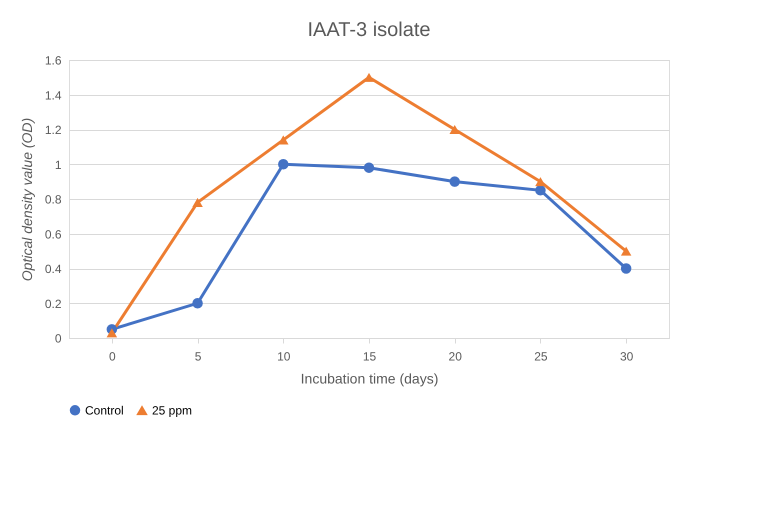  Describe the element at coordinates (53, 61) in the screenshot. I see `y-tick-label: 1.6` at that location.